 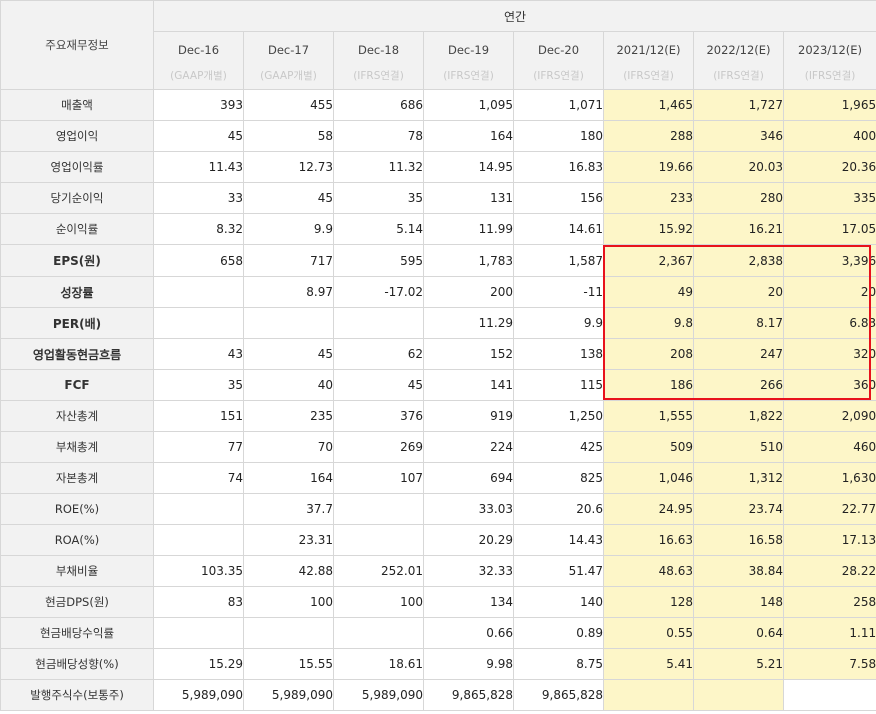 I want to click on value-cell: 15.29, so click(x=198, y=664).